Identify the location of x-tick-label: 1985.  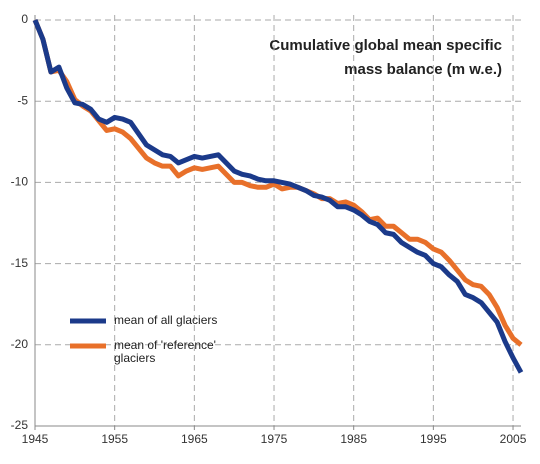
(353, 439).